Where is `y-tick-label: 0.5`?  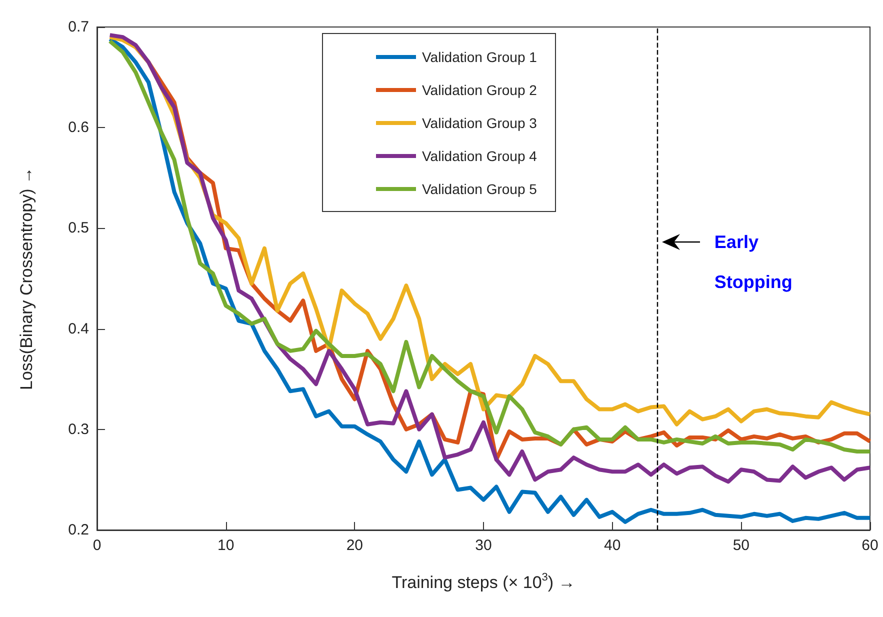 y-tick-label: 0.5 is located at coordinates (78, 228).